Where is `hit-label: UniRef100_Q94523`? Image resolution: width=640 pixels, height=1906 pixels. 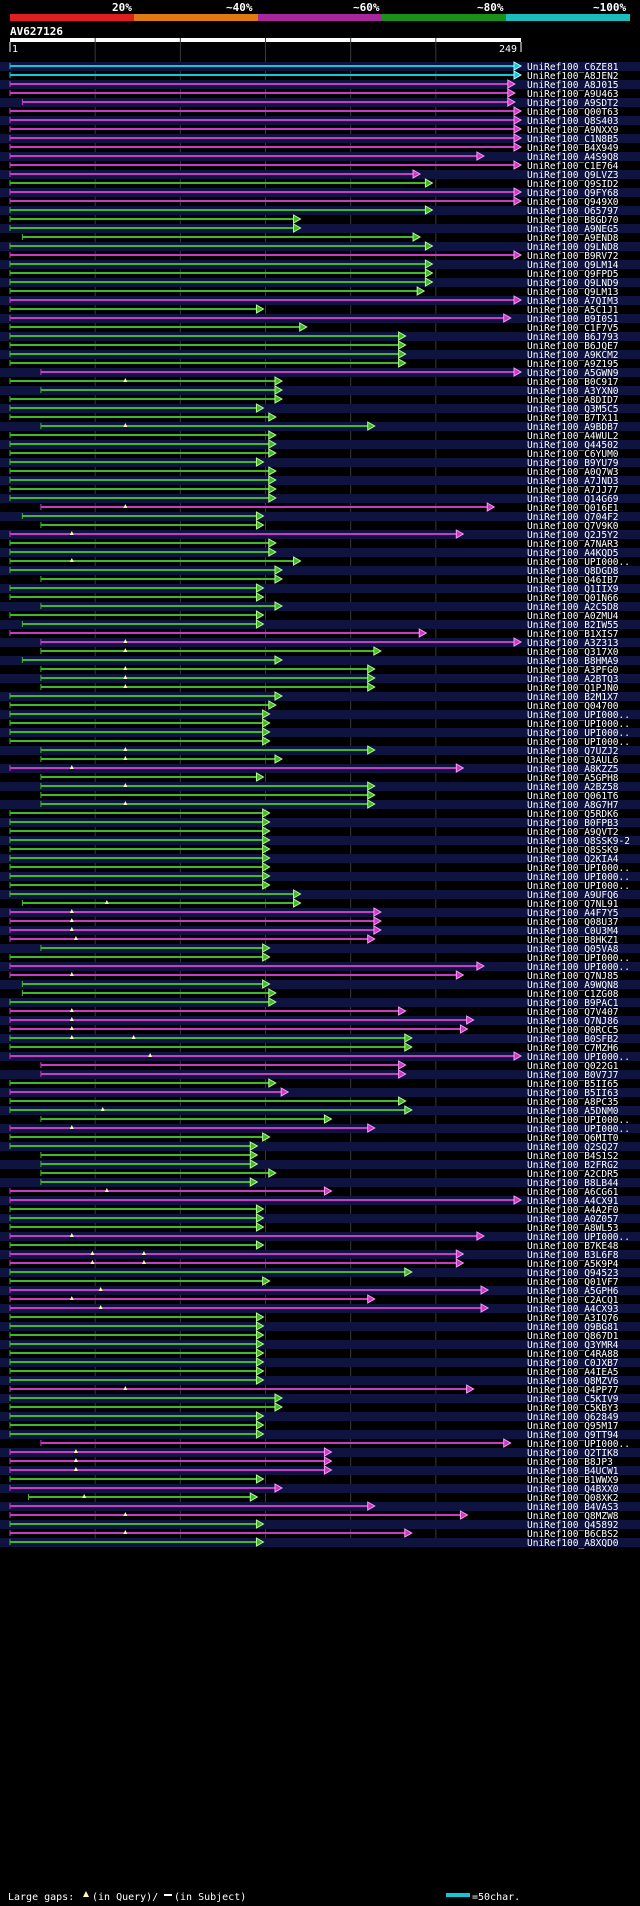 hit-label: UniRef100_Q94523 is located at coordinates (573, 1273).